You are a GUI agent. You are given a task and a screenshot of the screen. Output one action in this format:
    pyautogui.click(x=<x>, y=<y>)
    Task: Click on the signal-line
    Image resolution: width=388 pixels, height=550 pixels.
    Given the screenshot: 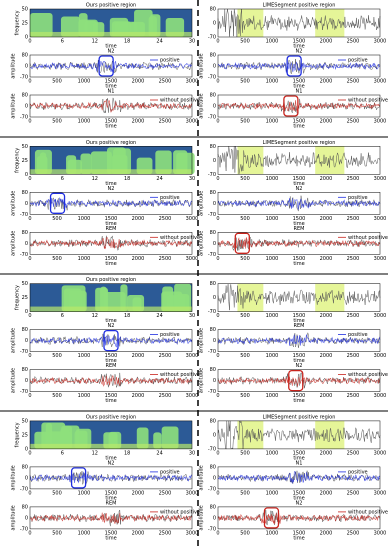 What is the action you would take?
    pyautogui.click(x=299, y=517)
    